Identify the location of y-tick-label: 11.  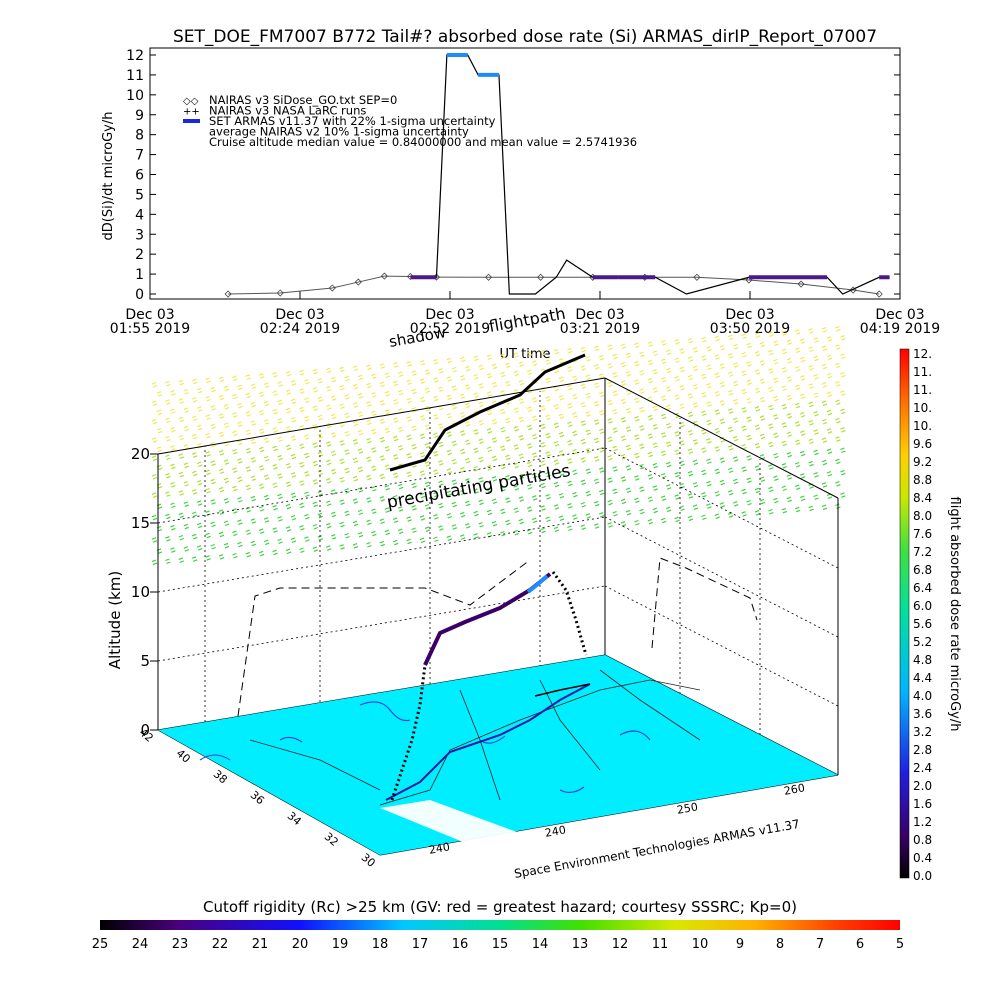
(135, 76).